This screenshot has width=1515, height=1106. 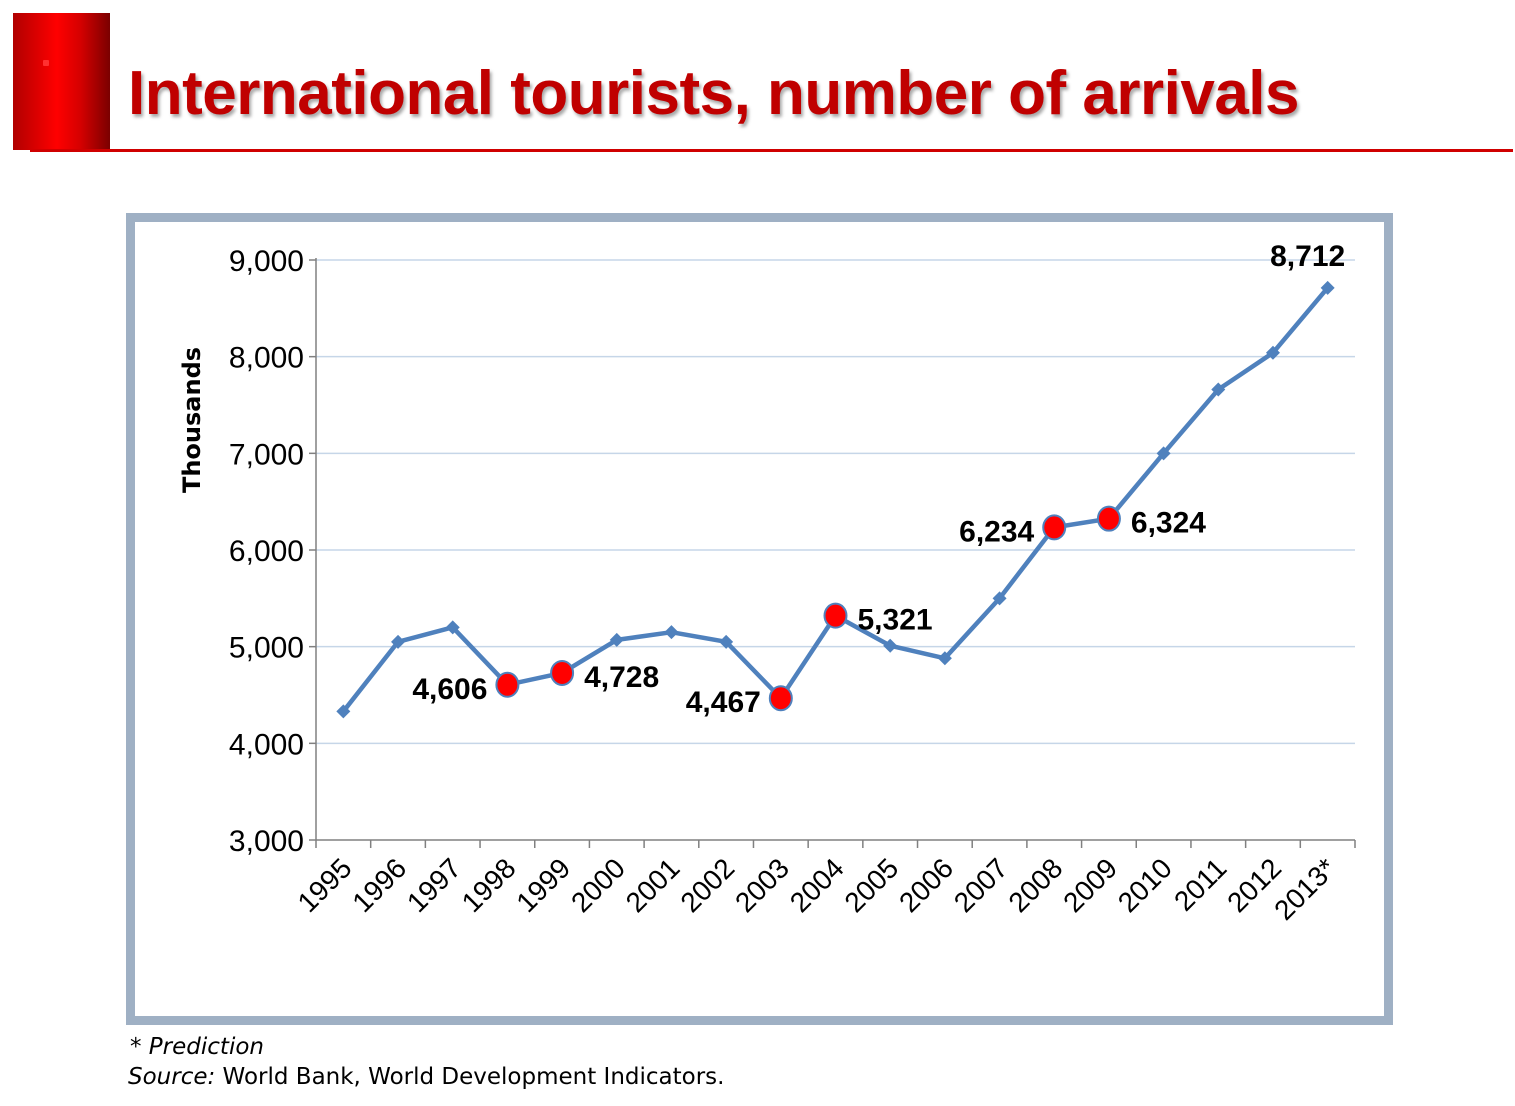 I want to click on x-tick-label: 2008, so click(x=1036, y=885).